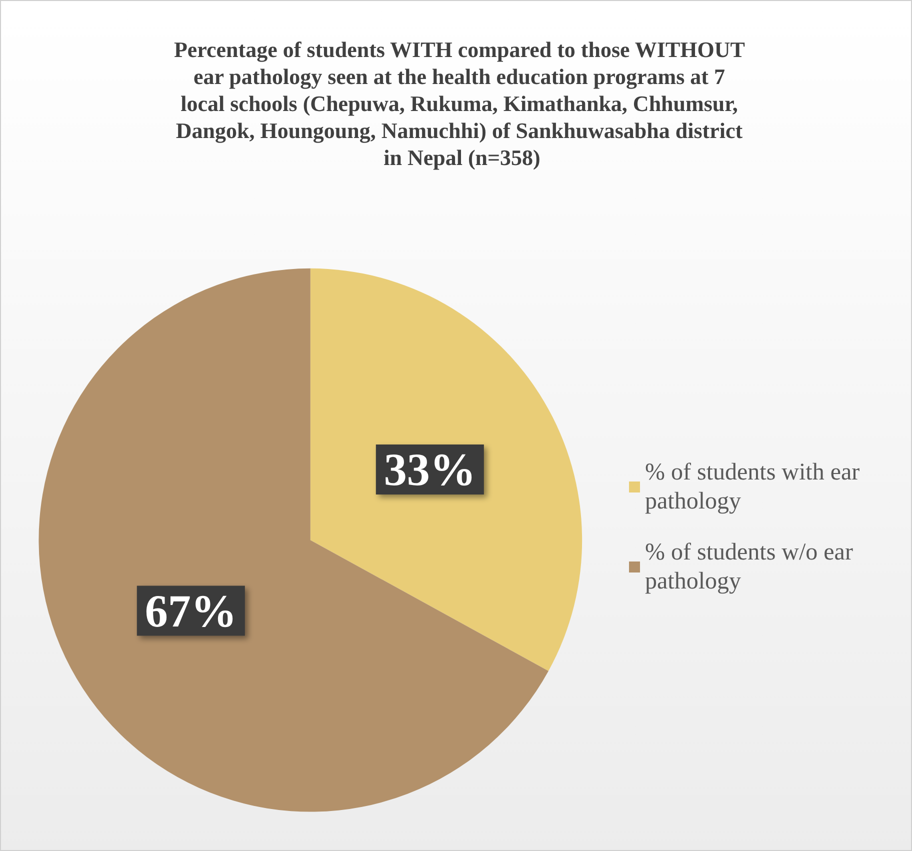 This screenshot has width=912, height=851. What do you see at coordinates (430, 469) in the screenshot?
I see `data-label: 33%` at bounding box center [430, 469].